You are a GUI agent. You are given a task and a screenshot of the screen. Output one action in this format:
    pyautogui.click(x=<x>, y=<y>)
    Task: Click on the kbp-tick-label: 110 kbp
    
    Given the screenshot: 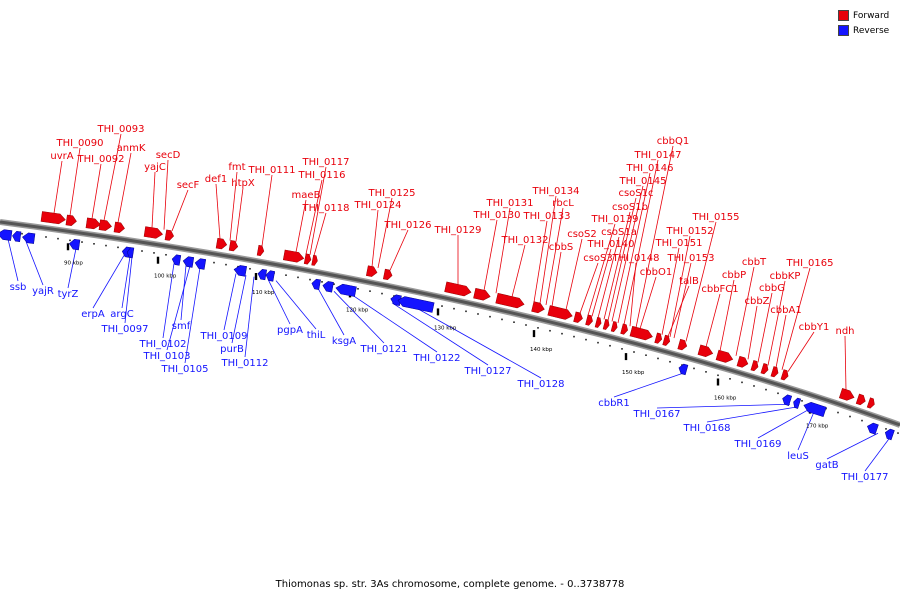 What is the action you would take?
    pyautogui.click(x=263, y=293)
    